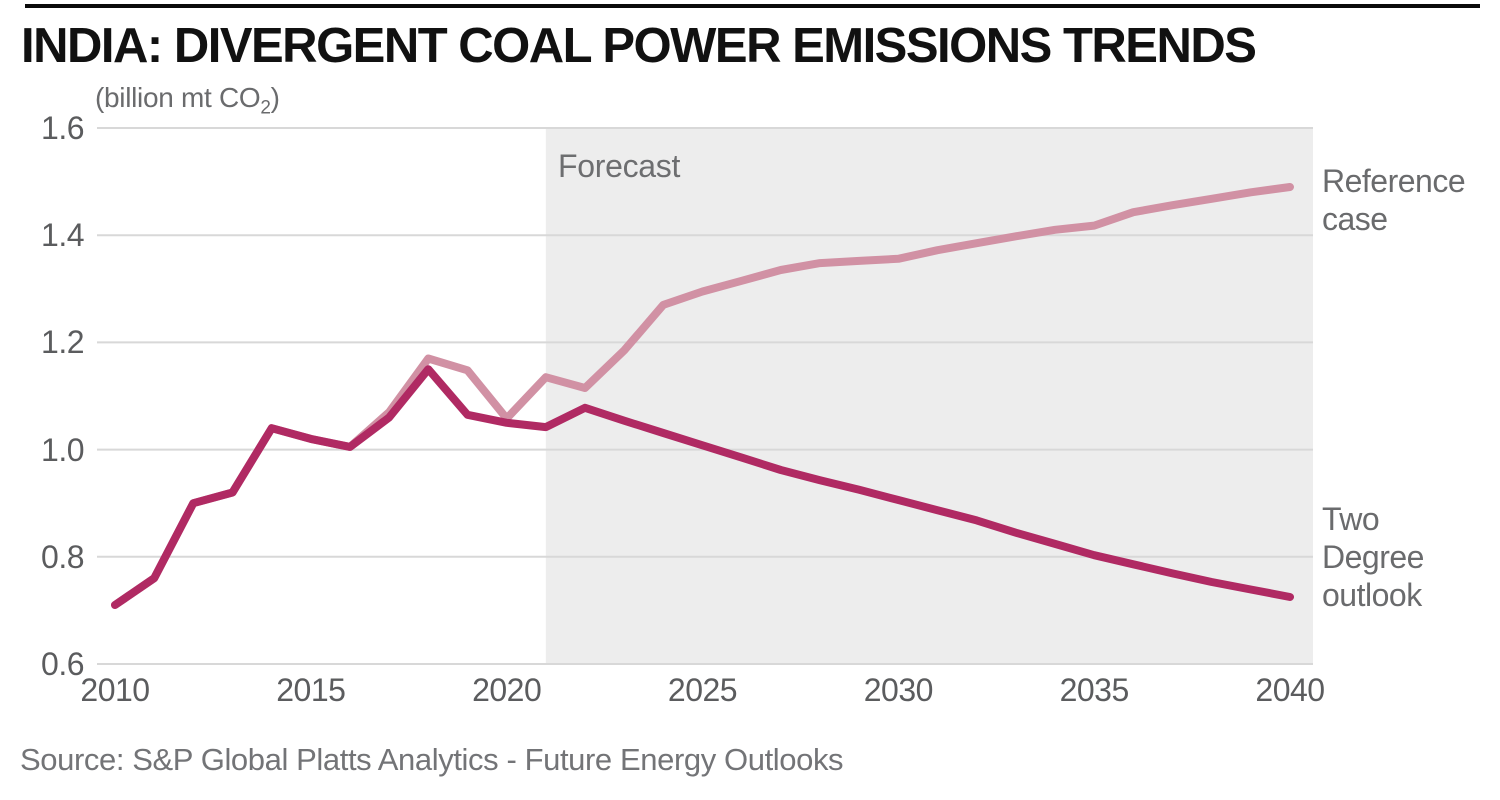  What do you see at coordinates (1373, 557) in the screenshot?
I see `two-degree-series-label: Two Degree outlook` at bounding box center [1373, 557].